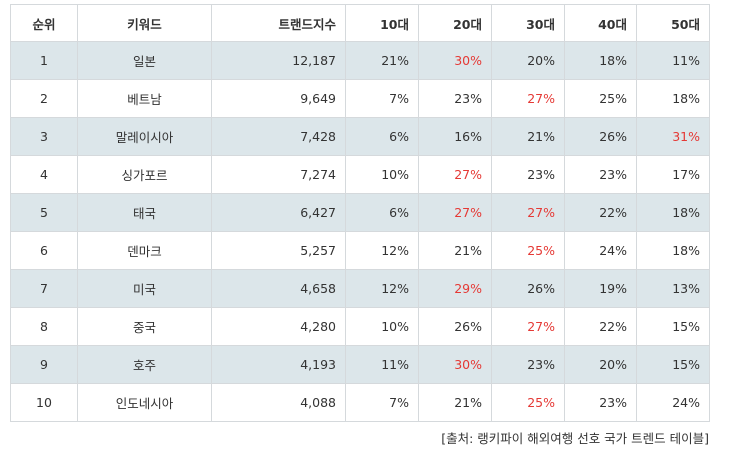  Describe the element at coordinates (278, 364) in the screenshot. I see `cell-trend-index: 4,193` at that location.